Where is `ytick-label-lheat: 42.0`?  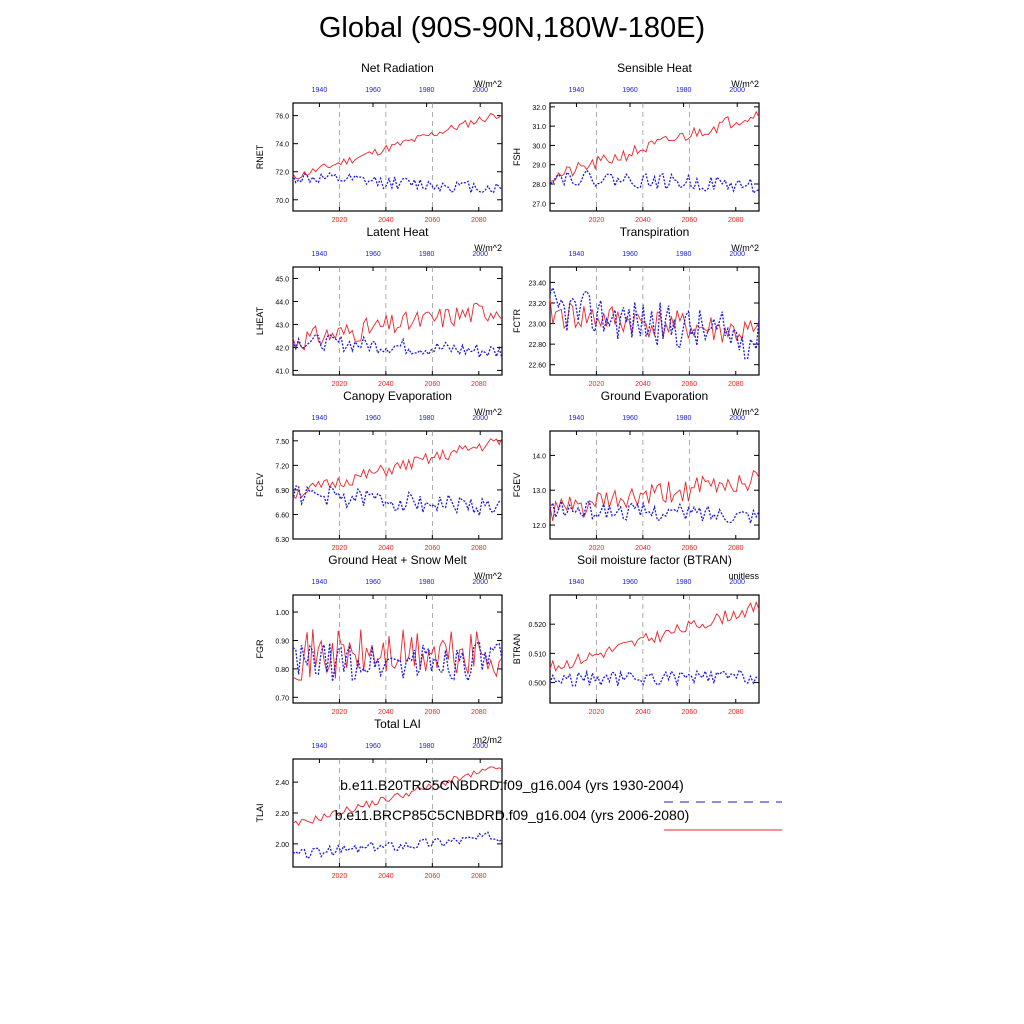 ytick-label-lheat: 42.0 is located at coordinates (282, 348).